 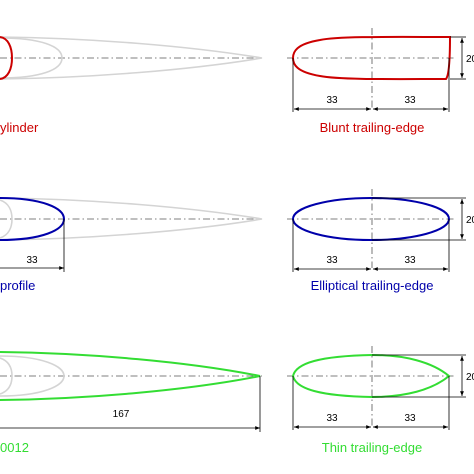 I want to click on length-dimension-value: 33, so click(x=32, y=260).